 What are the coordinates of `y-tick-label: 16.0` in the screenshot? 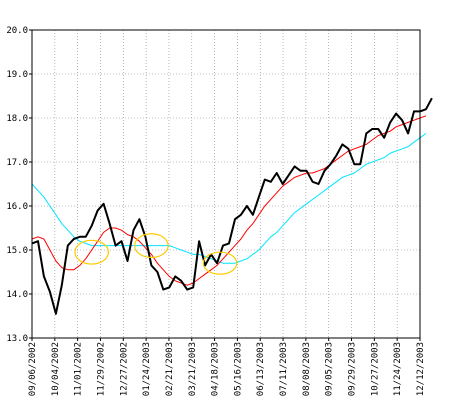 It's located at (17, 207).